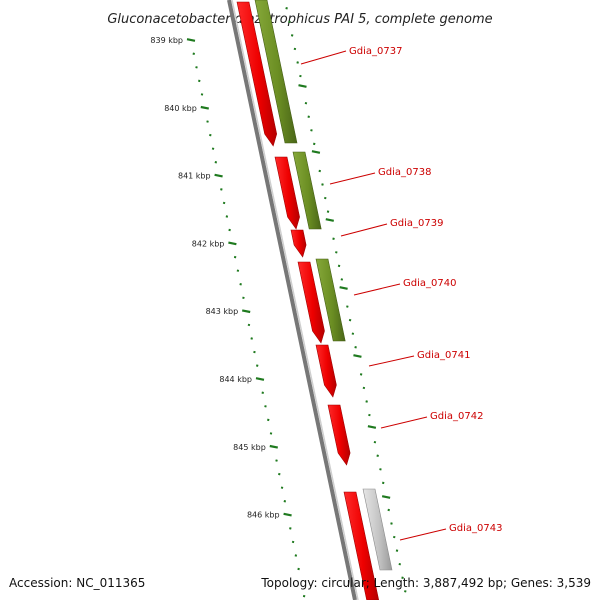 The height and width of the screenshot is (600, 600). Describe the element at coordinates (375, 51) in the screenshot. I see `gene-label: Gdia_0737` at that location.